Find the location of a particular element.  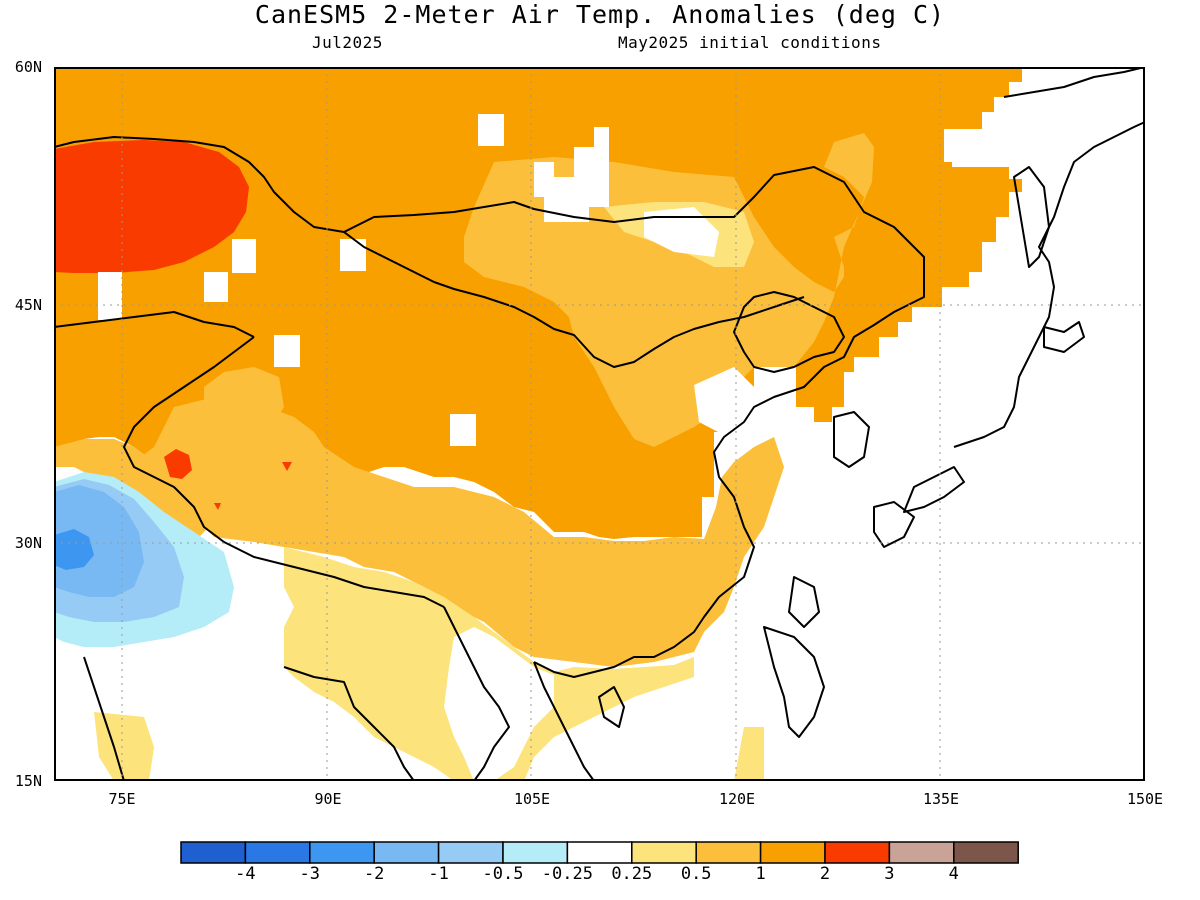

anomaly-region-red-tibet-dot is located at coordinates (287, 466).